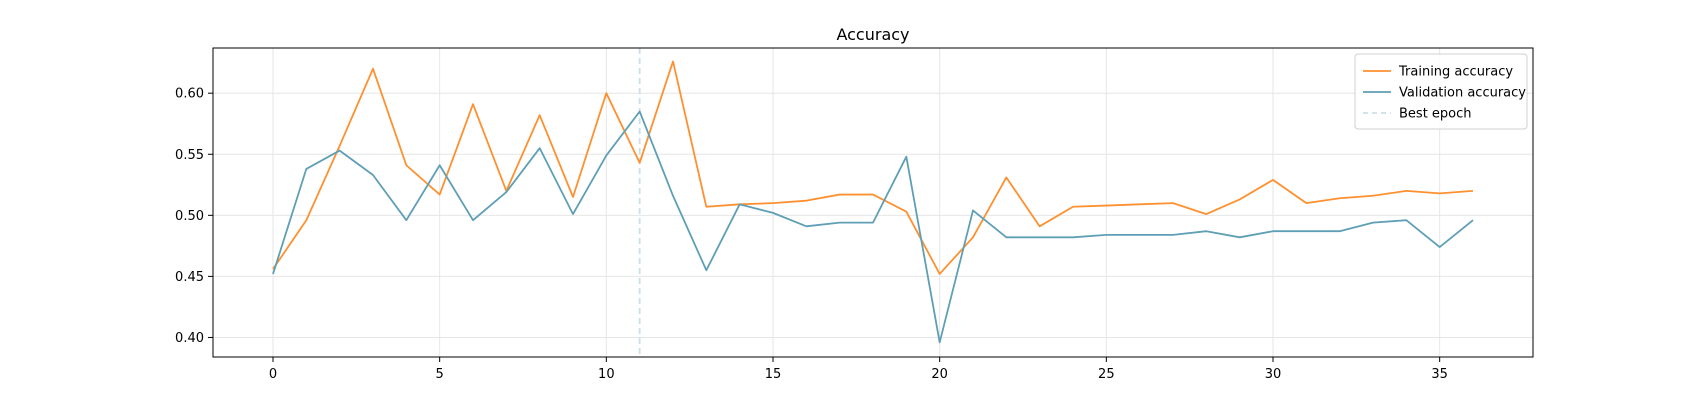  I want to click on legend-box, so click(1441, 91).